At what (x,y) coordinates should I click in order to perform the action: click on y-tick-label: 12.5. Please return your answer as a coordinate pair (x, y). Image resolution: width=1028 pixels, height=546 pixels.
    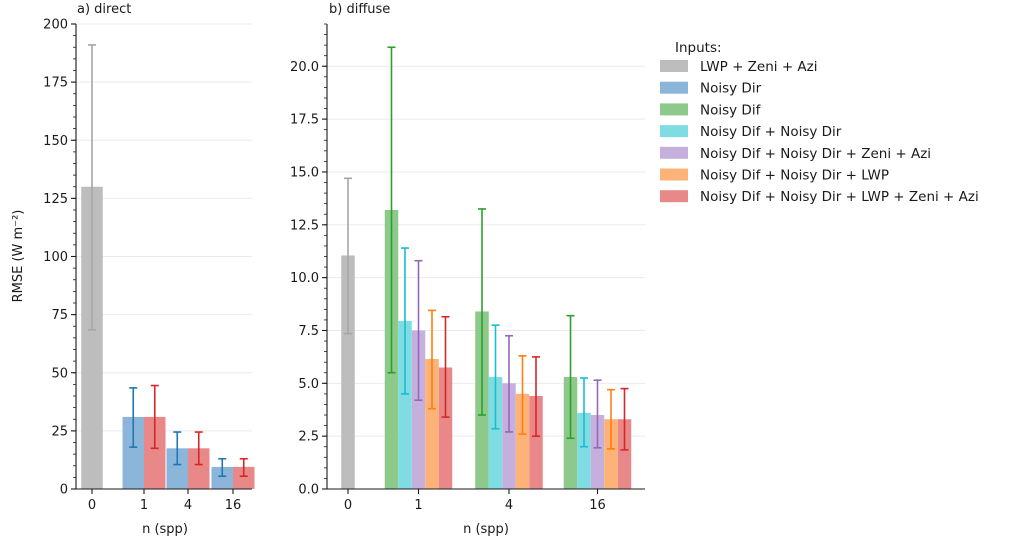
    Looking at the image, I should click on (304, 225).